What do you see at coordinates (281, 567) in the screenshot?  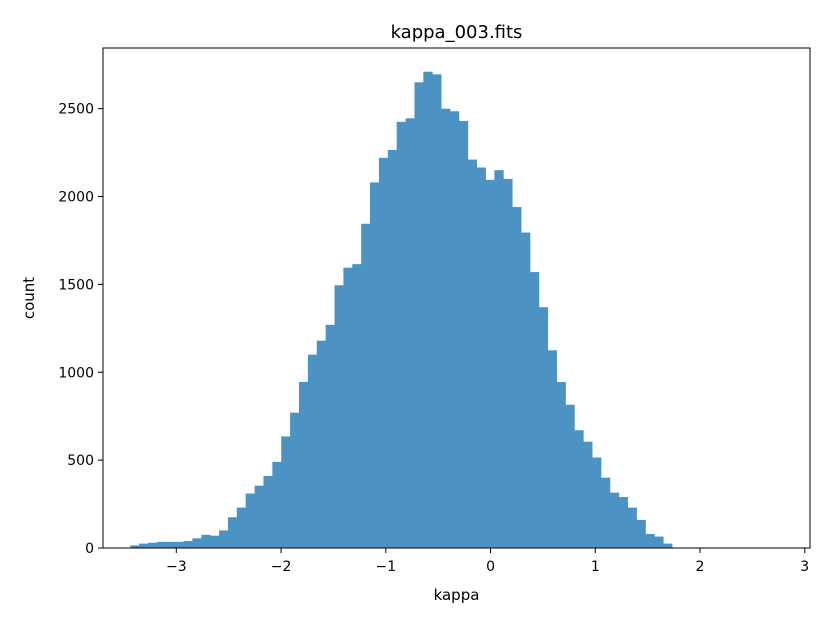 I see `x-tick-label: −2` at bounding box center [281, 567].